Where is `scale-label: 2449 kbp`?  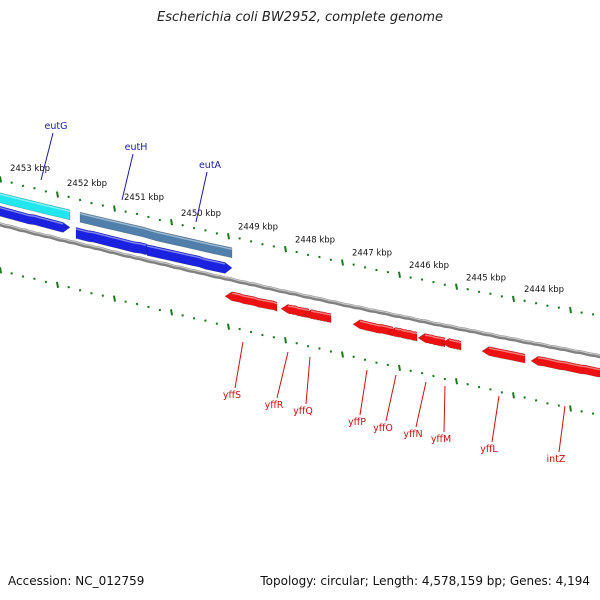
scale-label: 2449 kbp is located at coordinates (258, 227).